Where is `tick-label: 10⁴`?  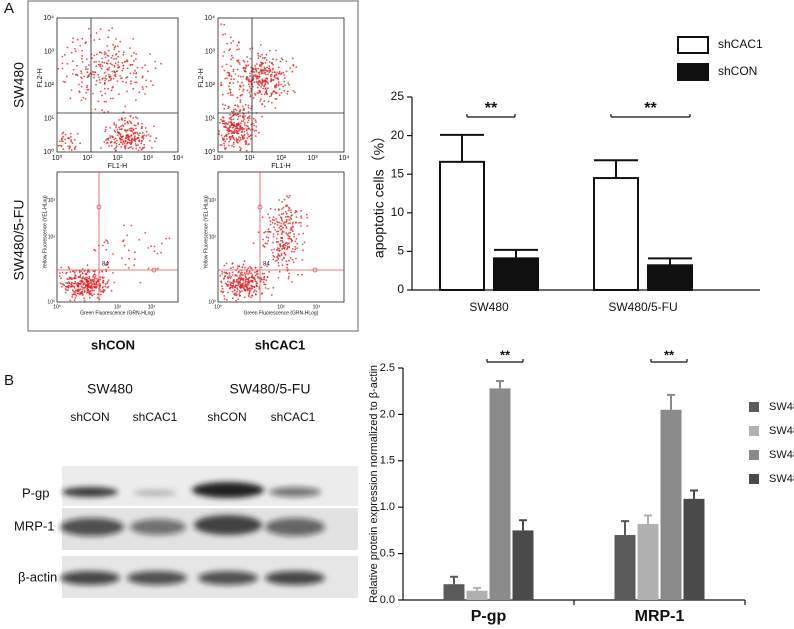
tick-label: 10⁴ is located at coordinates (344, 158).